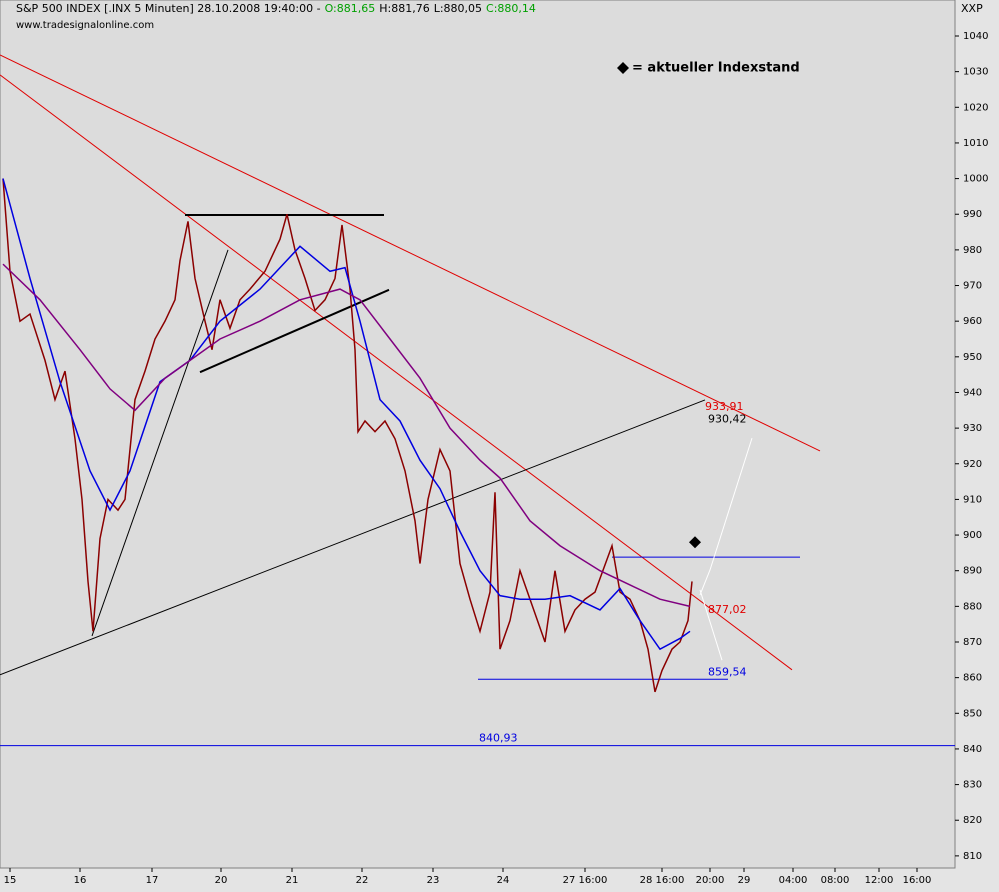 The image size is (999, 892). Describe the element at coordinates (511, 8) in the screenshot. I see `ohlc-label: C:880,14` at that location.